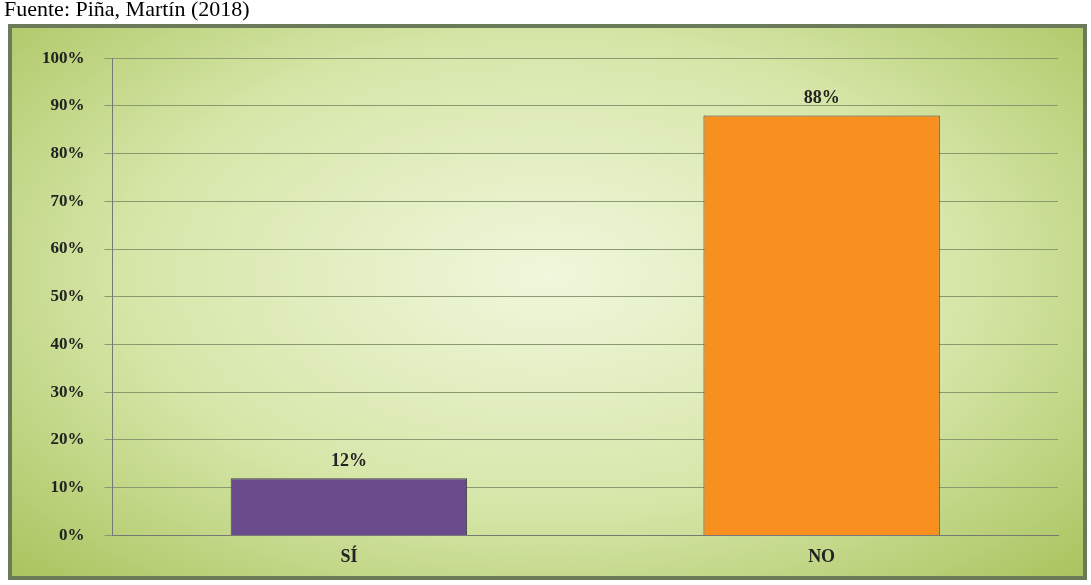 The height and width of the screenshot is (585, 1091). I want to click on source-note: Fuente: Piña, Martín (2018), so click(127, 11).